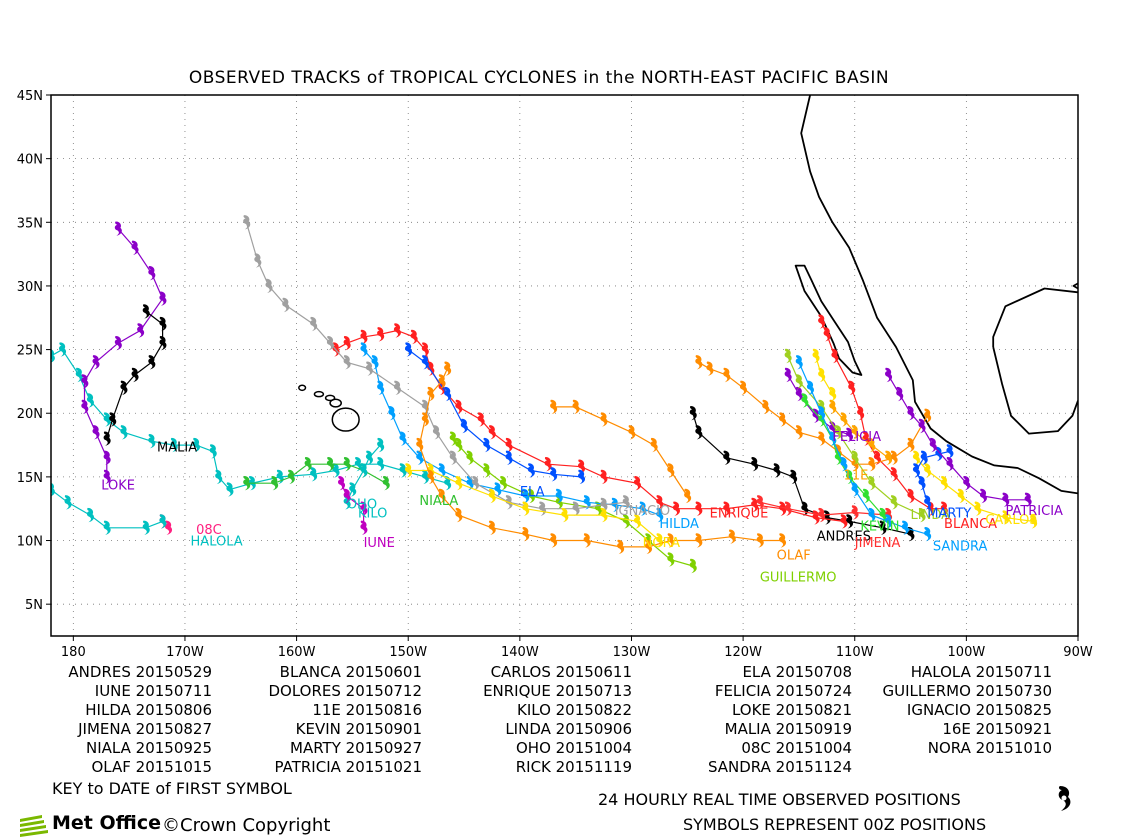  I want to click on track-nora, so click(534, 505).